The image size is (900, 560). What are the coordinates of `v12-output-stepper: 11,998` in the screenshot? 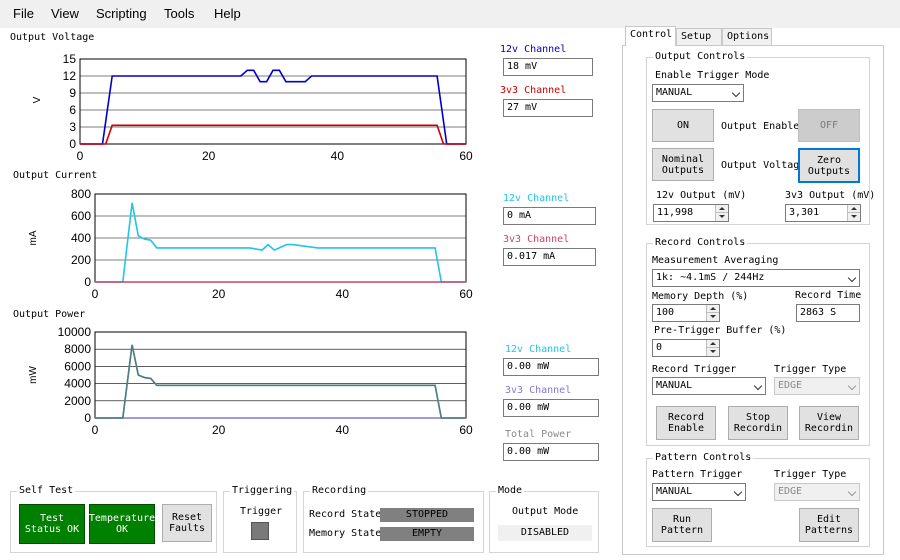 It's located at (691, 213).